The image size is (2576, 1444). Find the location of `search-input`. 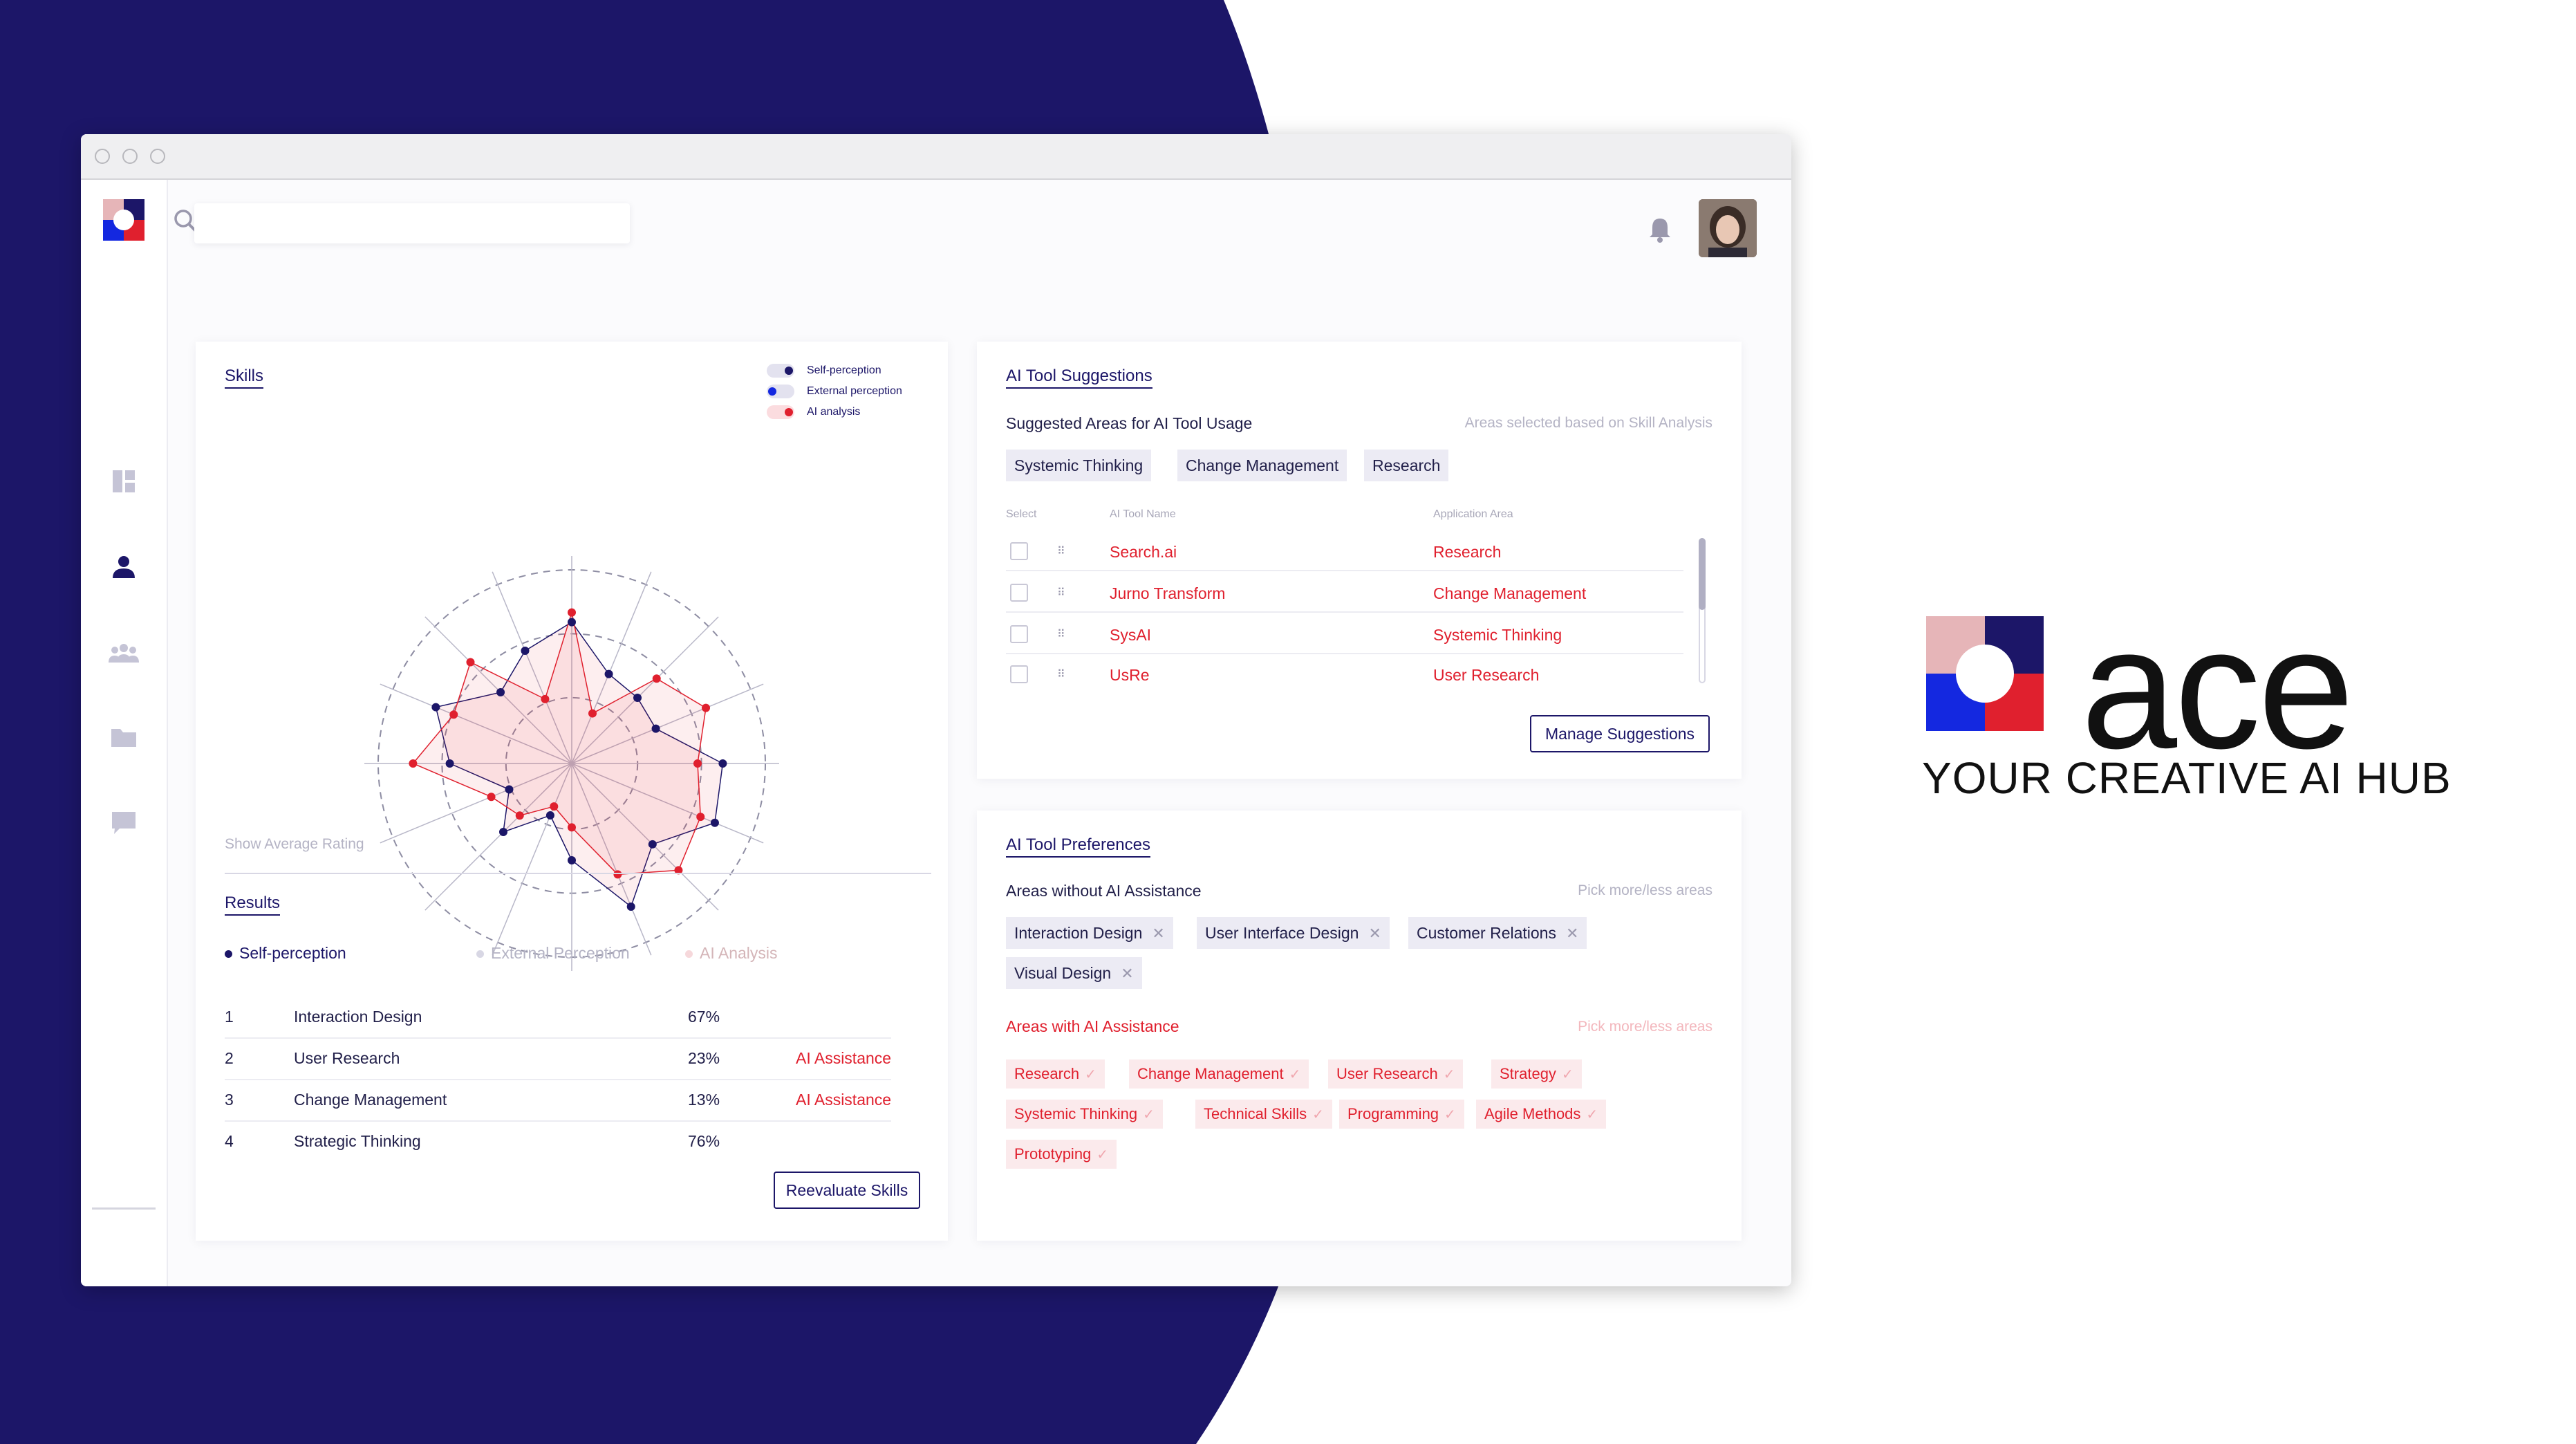

search-input is located at coordinates (412, 223).